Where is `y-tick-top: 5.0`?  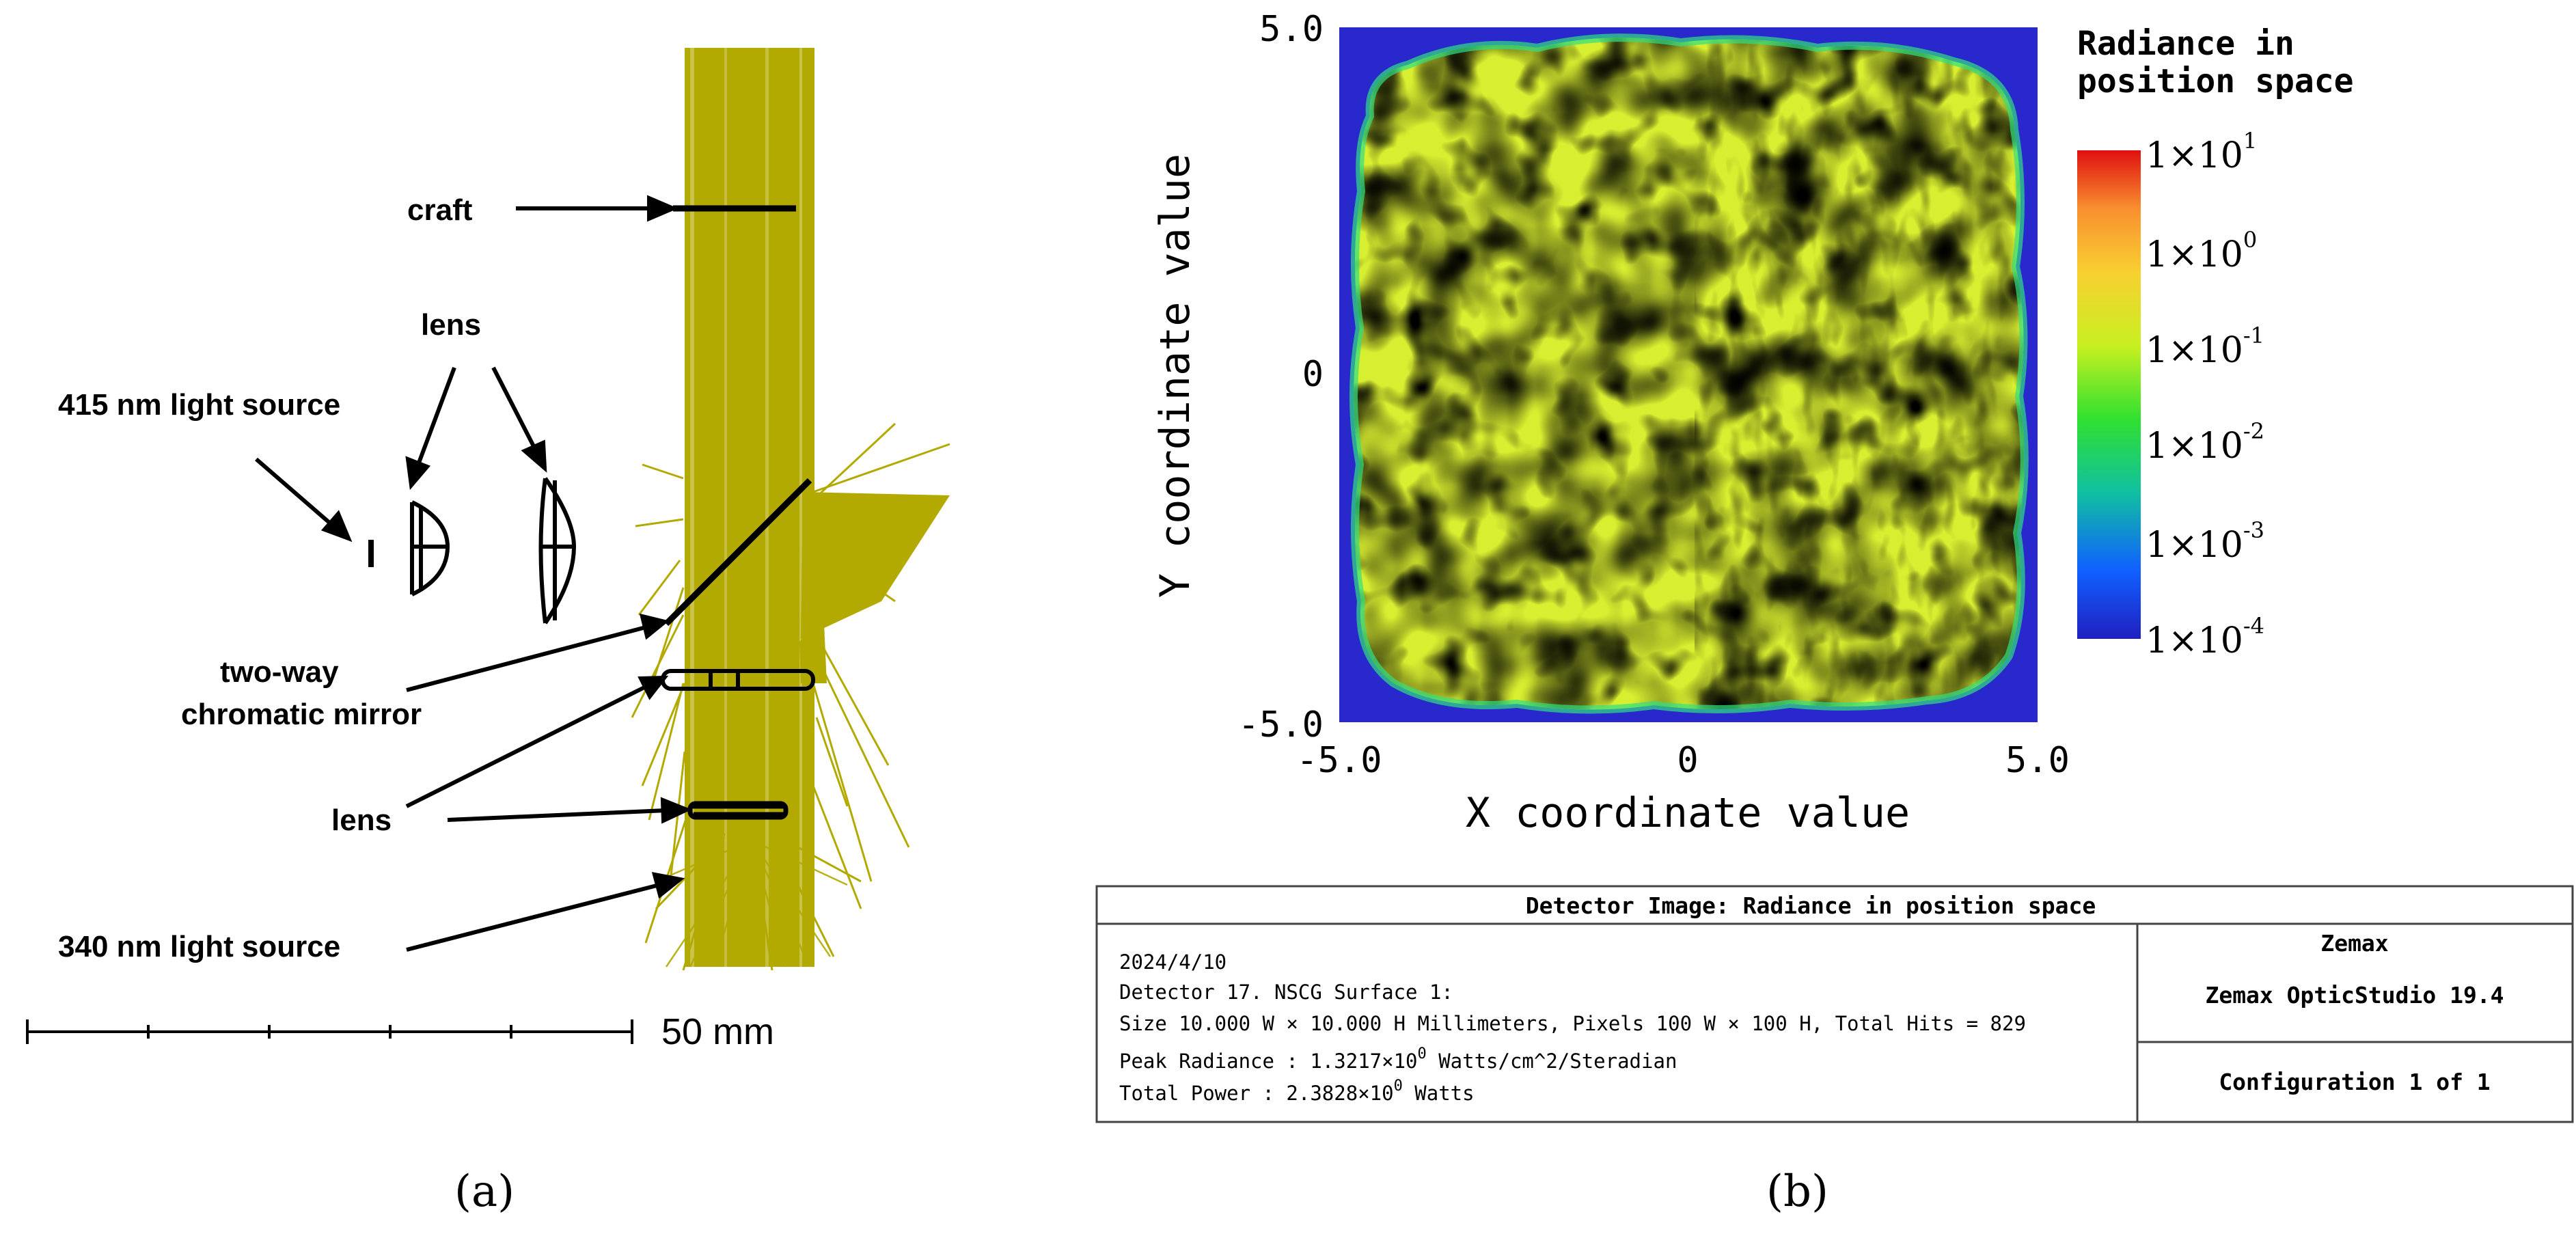 y-tick-top: 5.0 is located at coordinates (1291, 29).